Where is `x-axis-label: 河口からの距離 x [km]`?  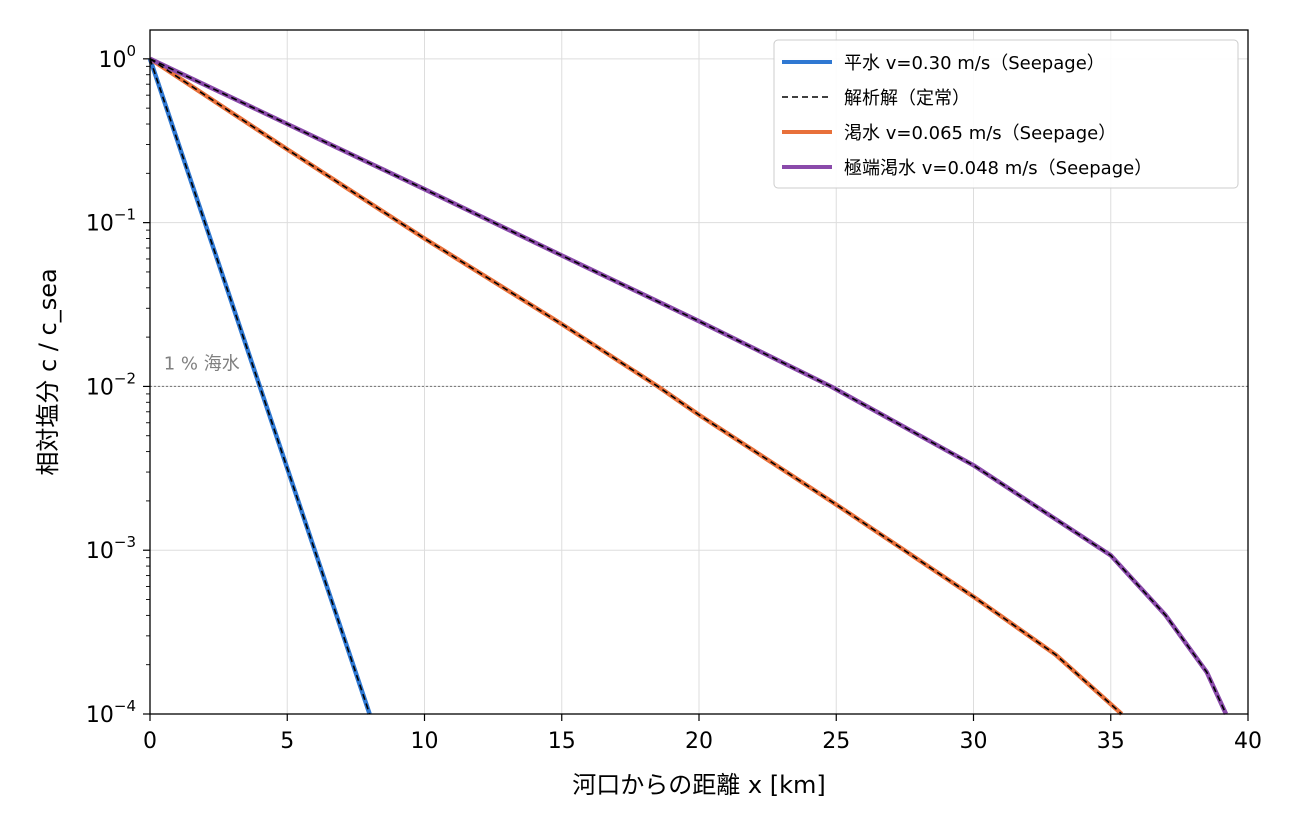 x-axis-label: 河口からの距離 x [km] is located at coordinates (698, 785).